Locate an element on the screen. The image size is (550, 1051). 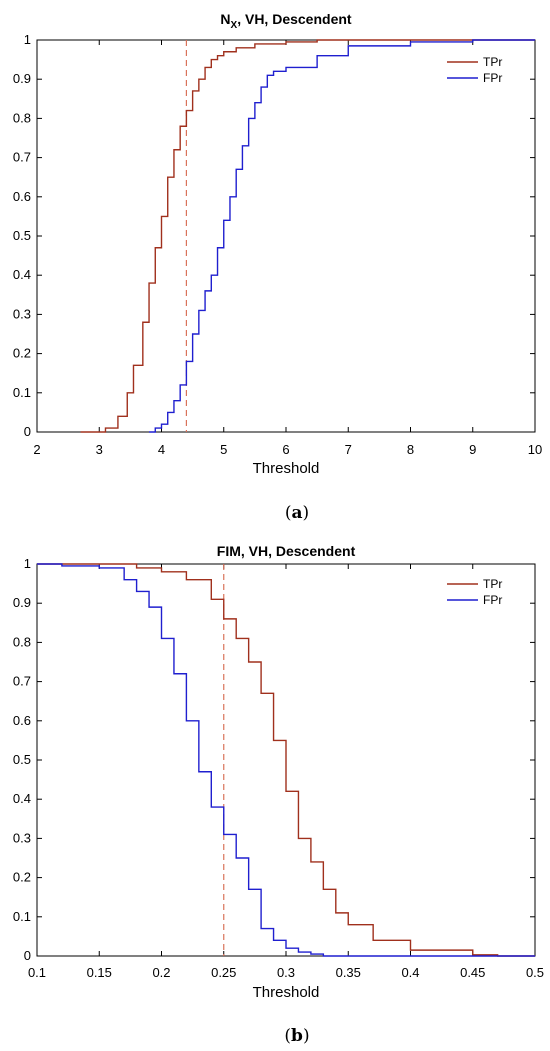
chart-a-title-main: N is located at coordinates (225, 19).